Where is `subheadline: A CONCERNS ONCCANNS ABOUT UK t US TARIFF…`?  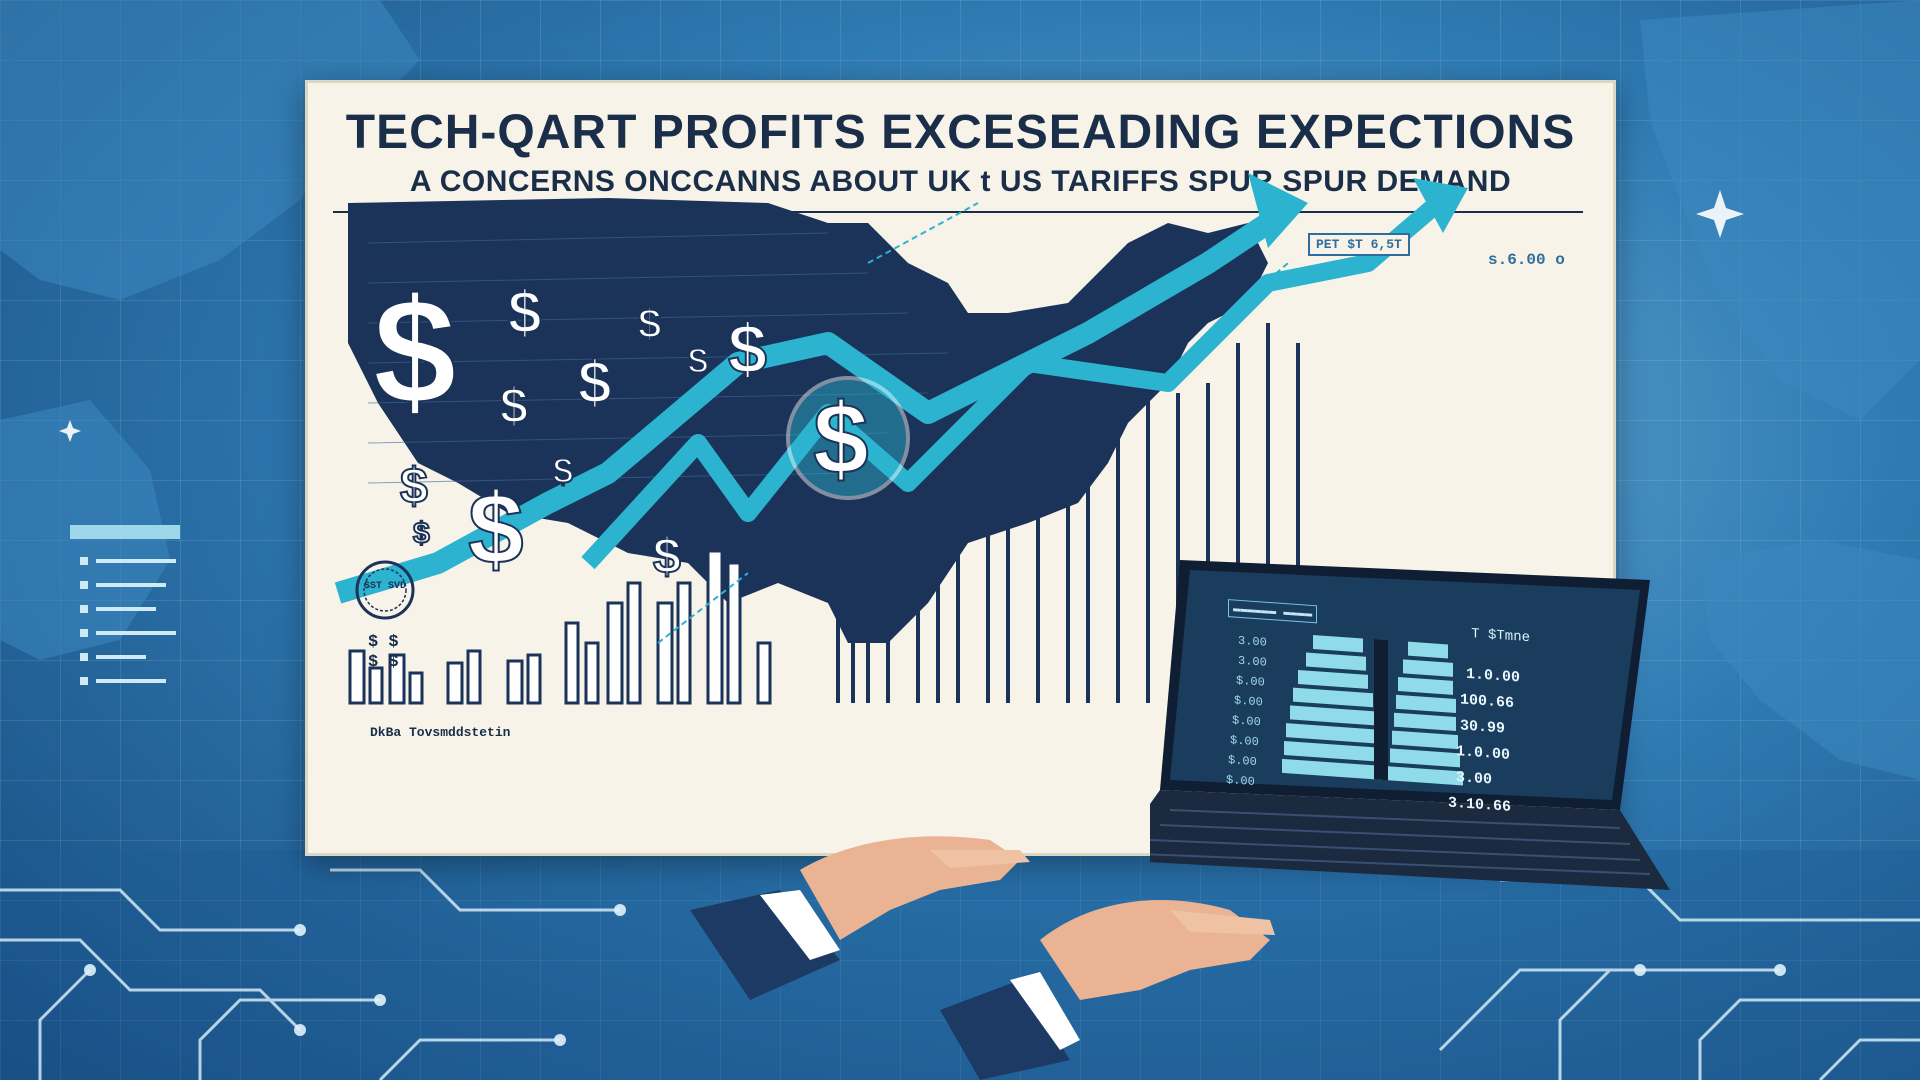
subheadline: A CONCERNS ONCCANNS ABOUT UK t US TARIFF… is located at coordinates (960, 181).